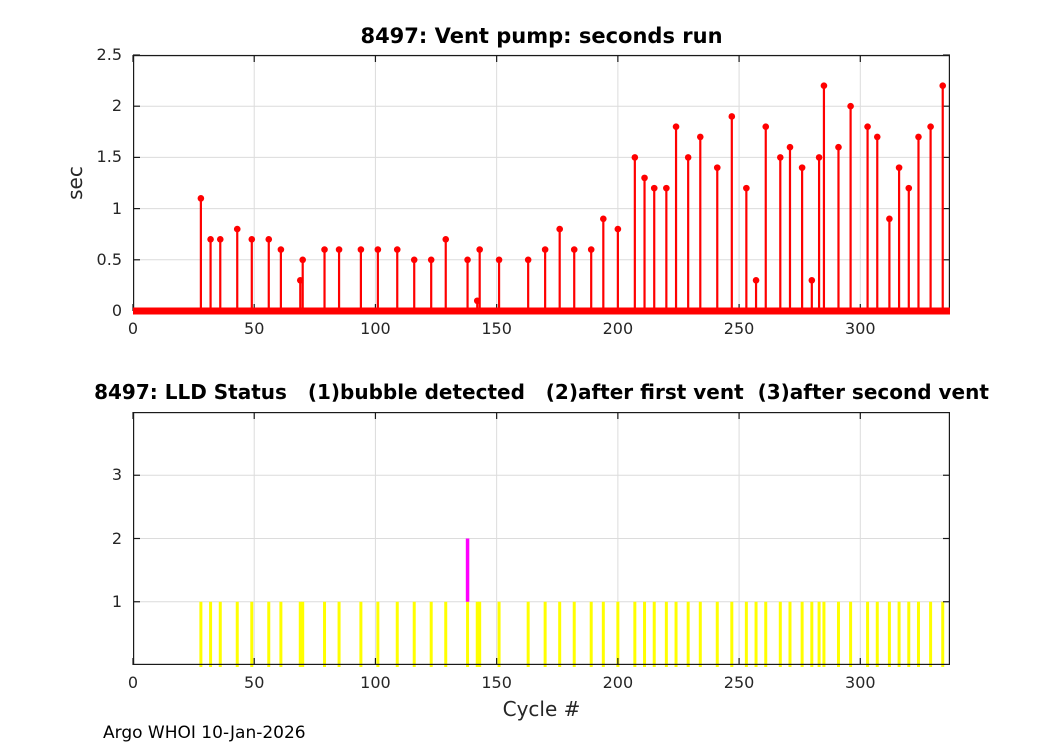 This screenshot has height=750, width=1050. I want to click on figure-footer-text: Argo WHOI 10-Jan-2026, so click(204, 733).